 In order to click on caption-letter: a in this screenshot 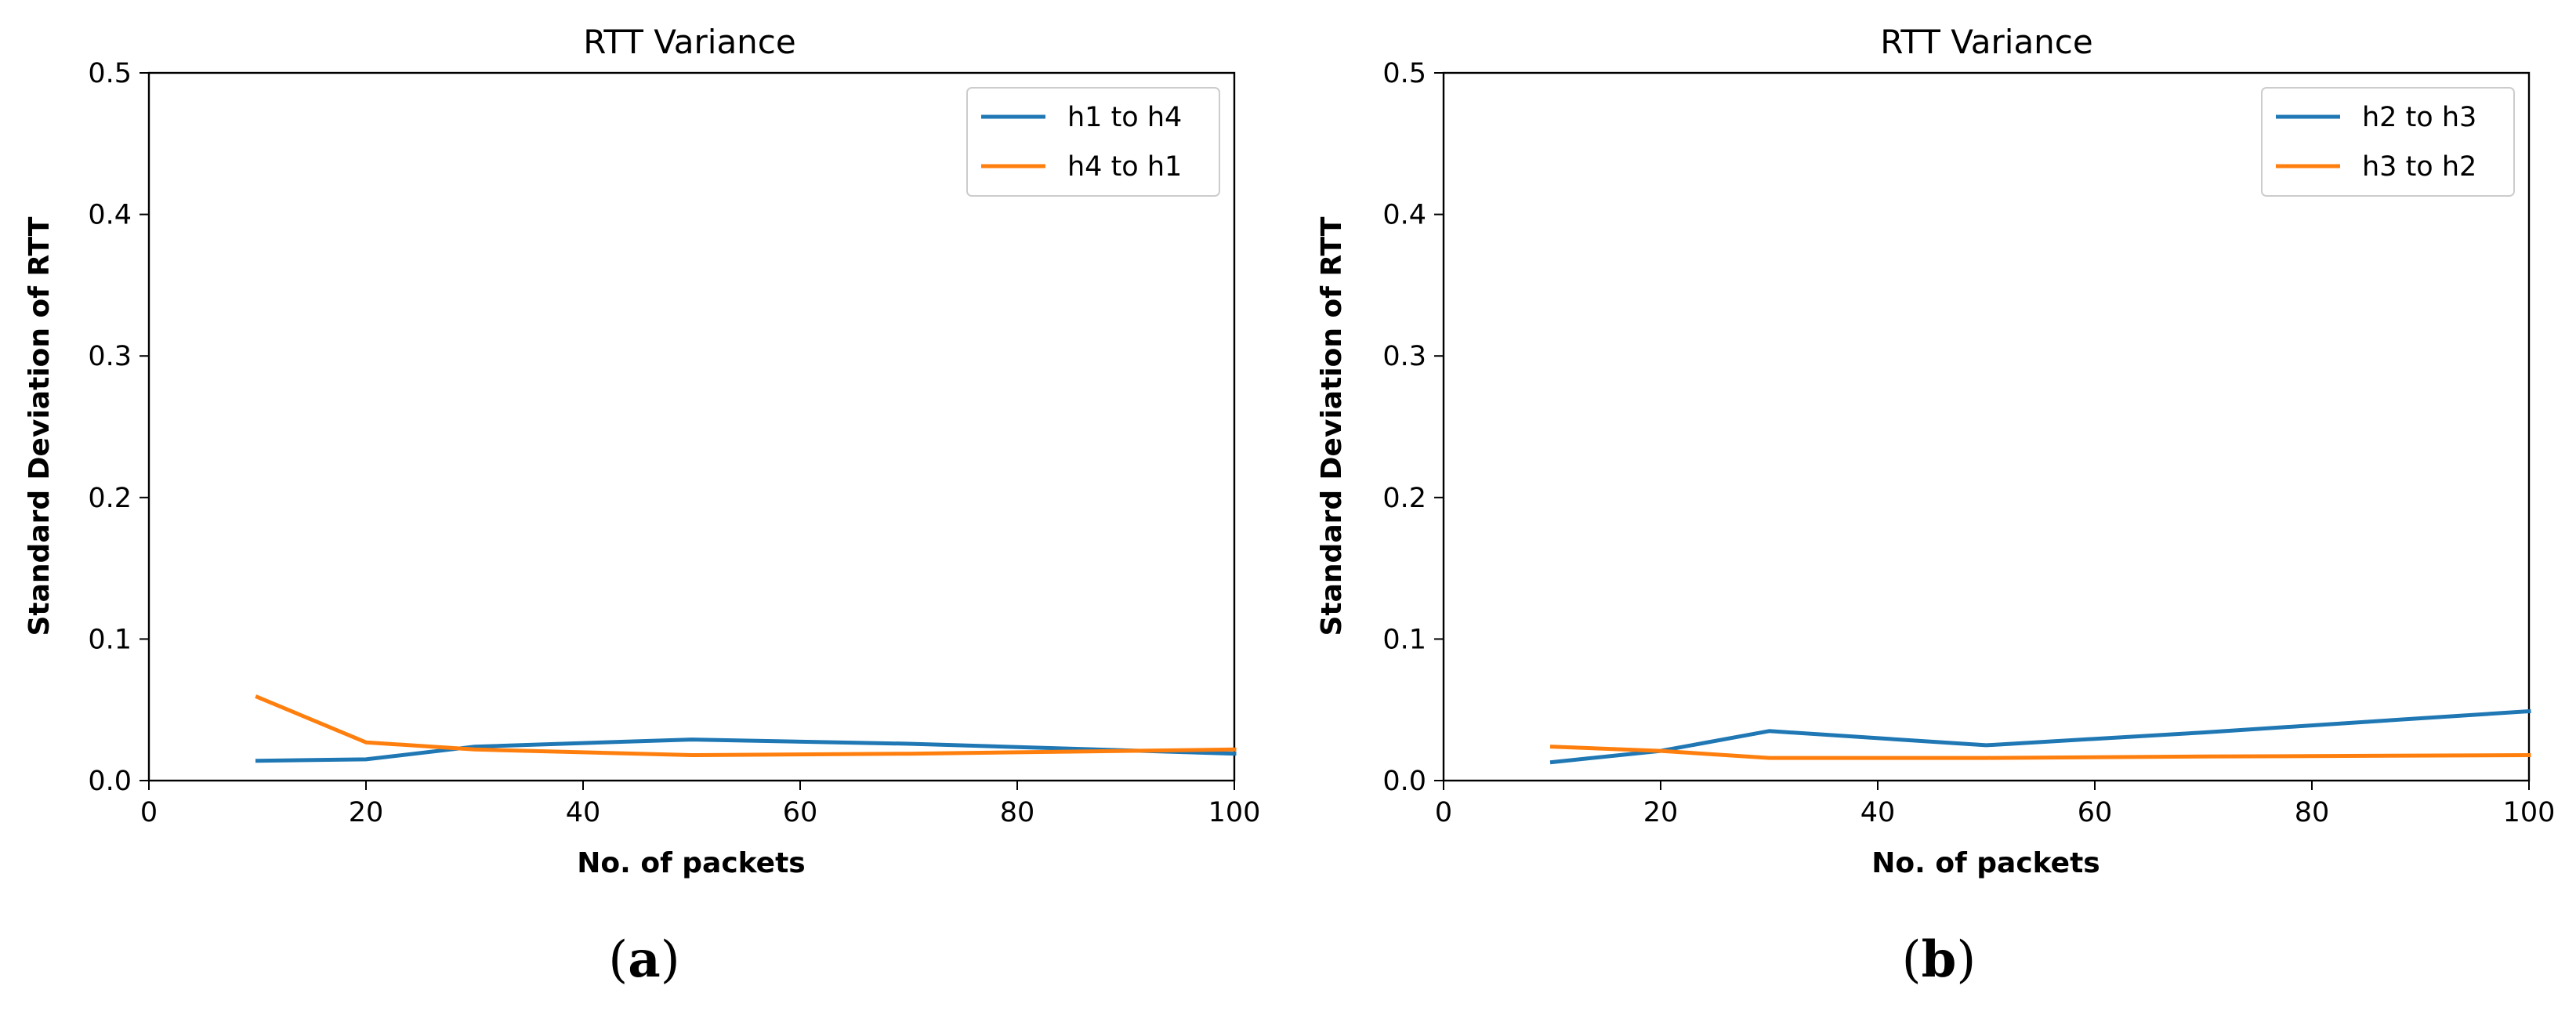, I will do `click(644, 960)`.